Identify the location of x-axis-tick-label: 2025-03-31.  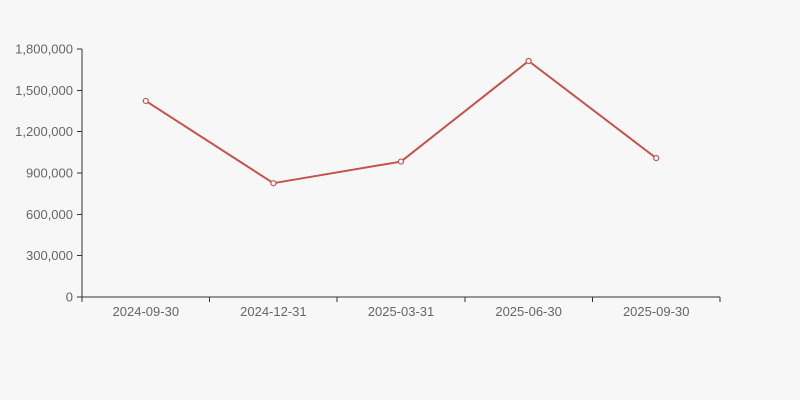
(401, 311).